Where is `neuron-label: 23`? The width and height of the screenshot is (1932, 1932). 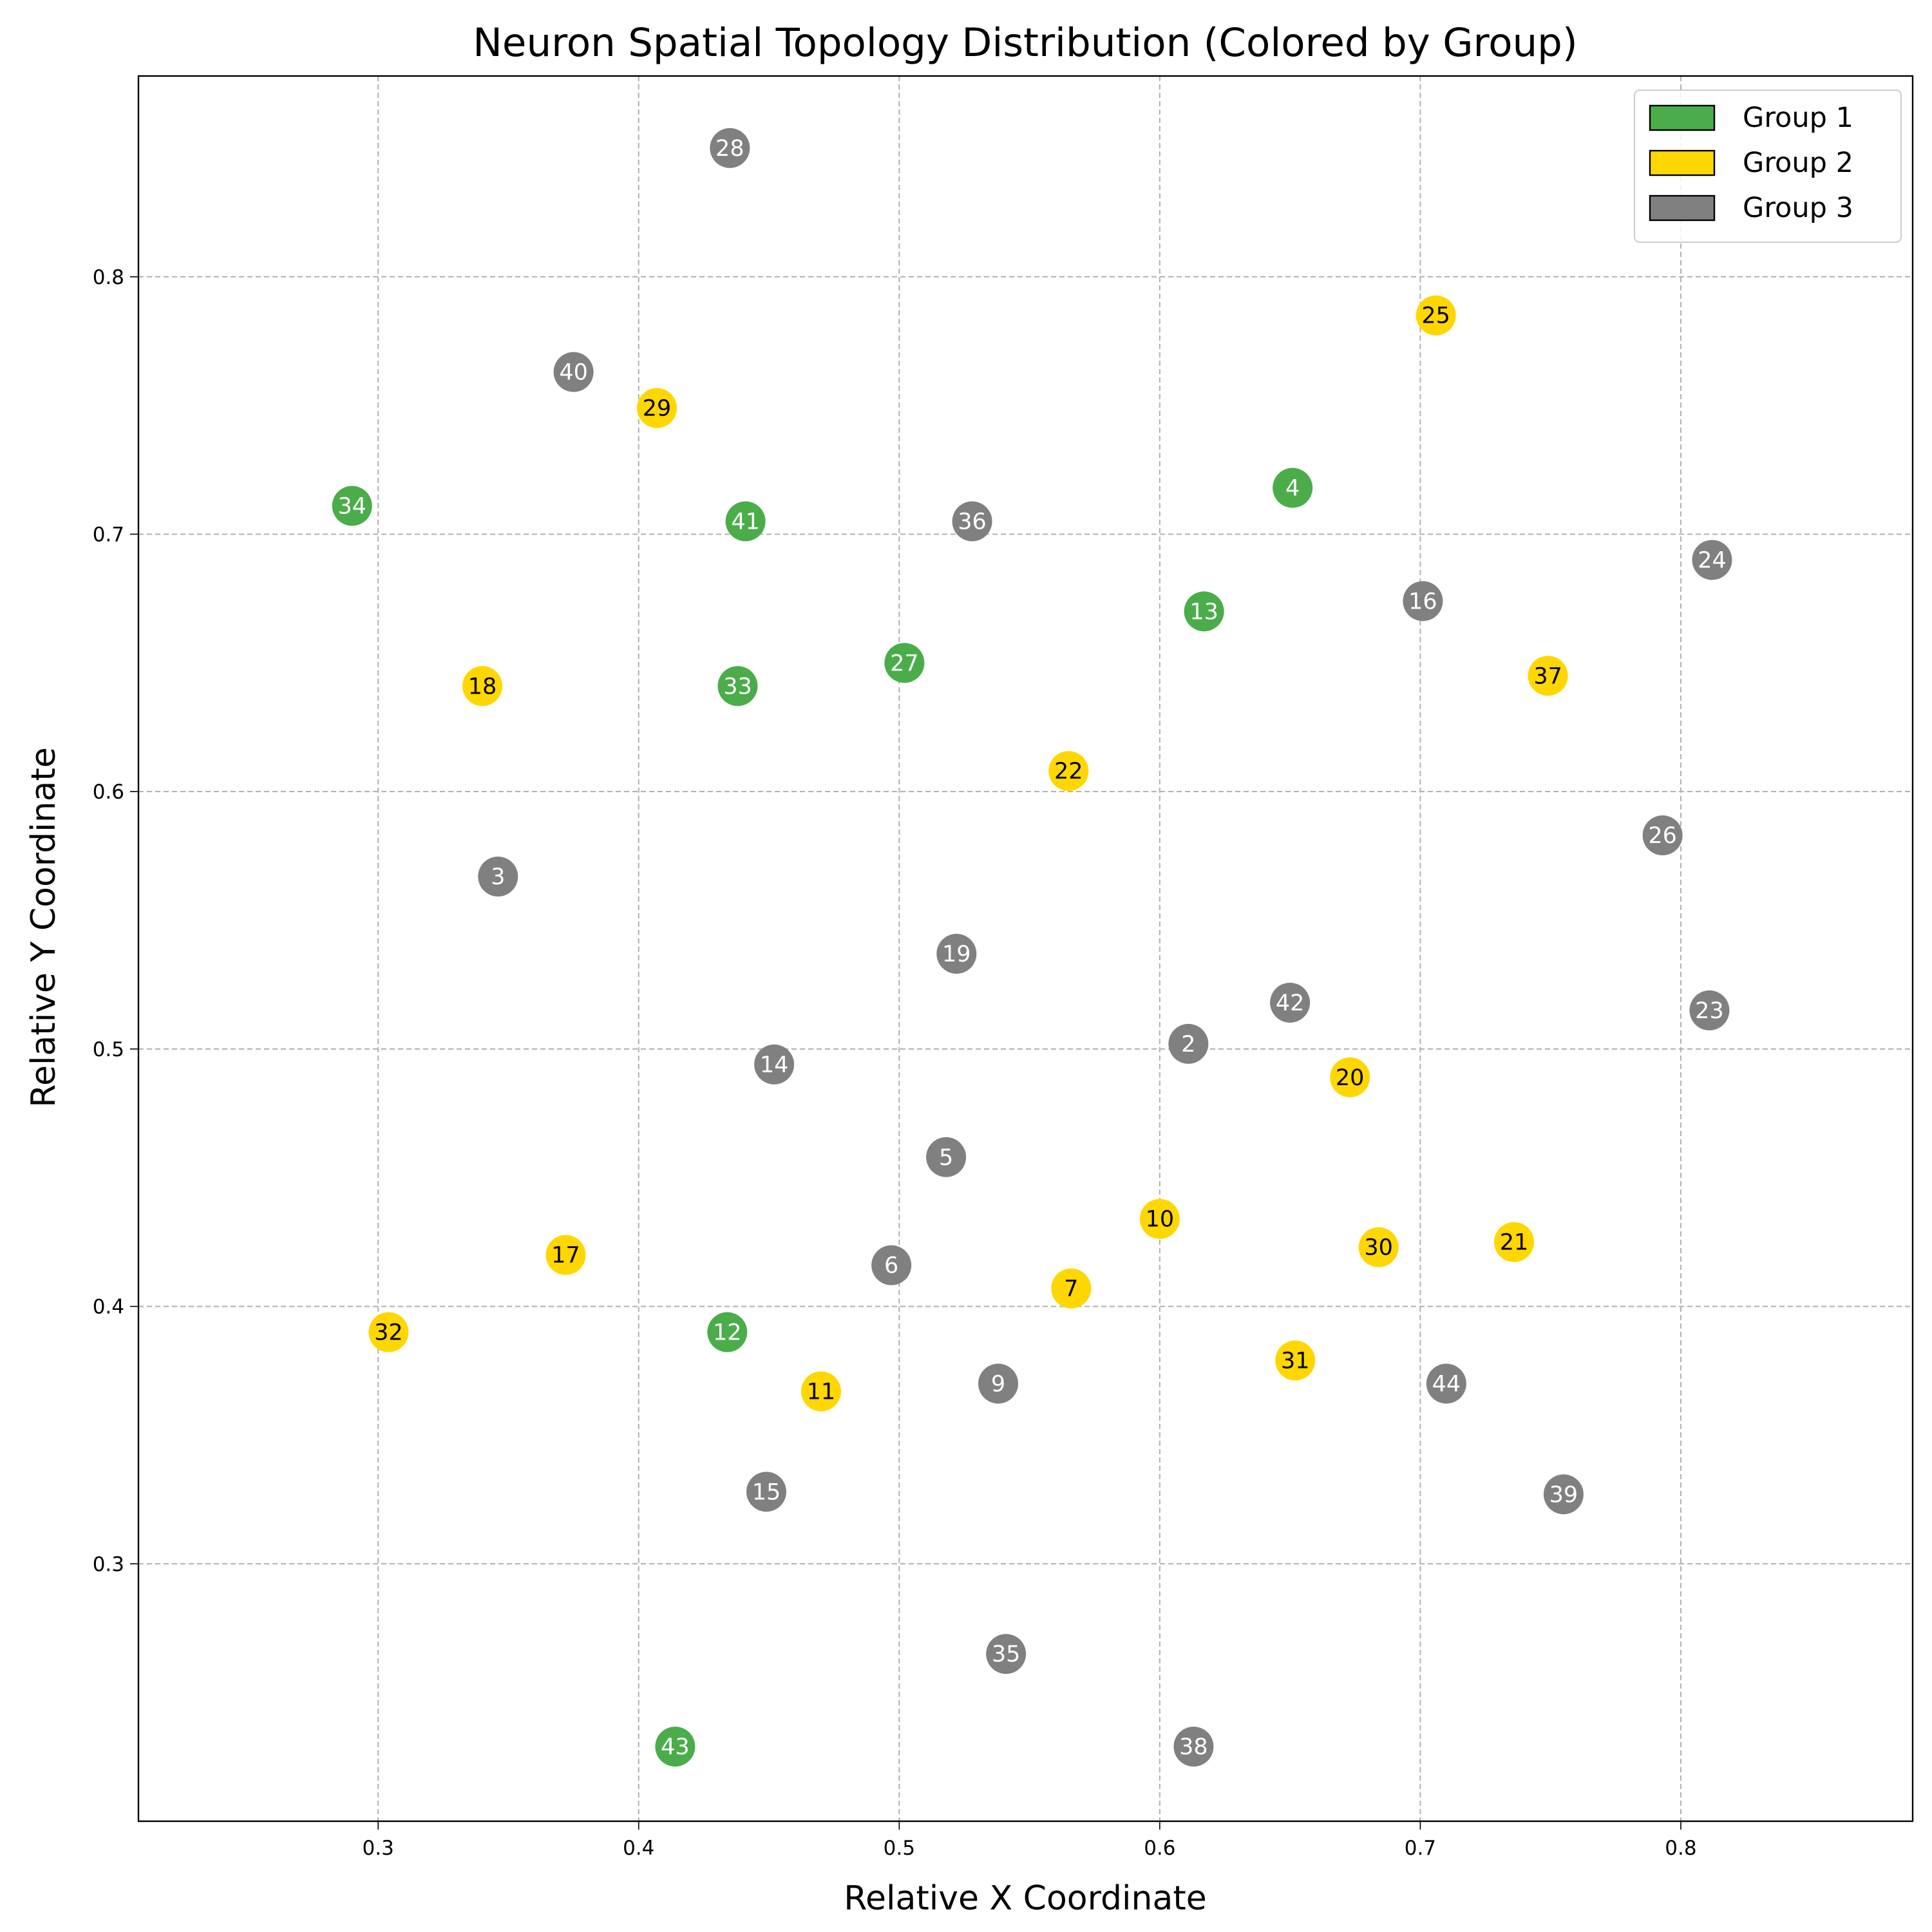
neuron-label: 23 is located at coordinates (1709, 1011).